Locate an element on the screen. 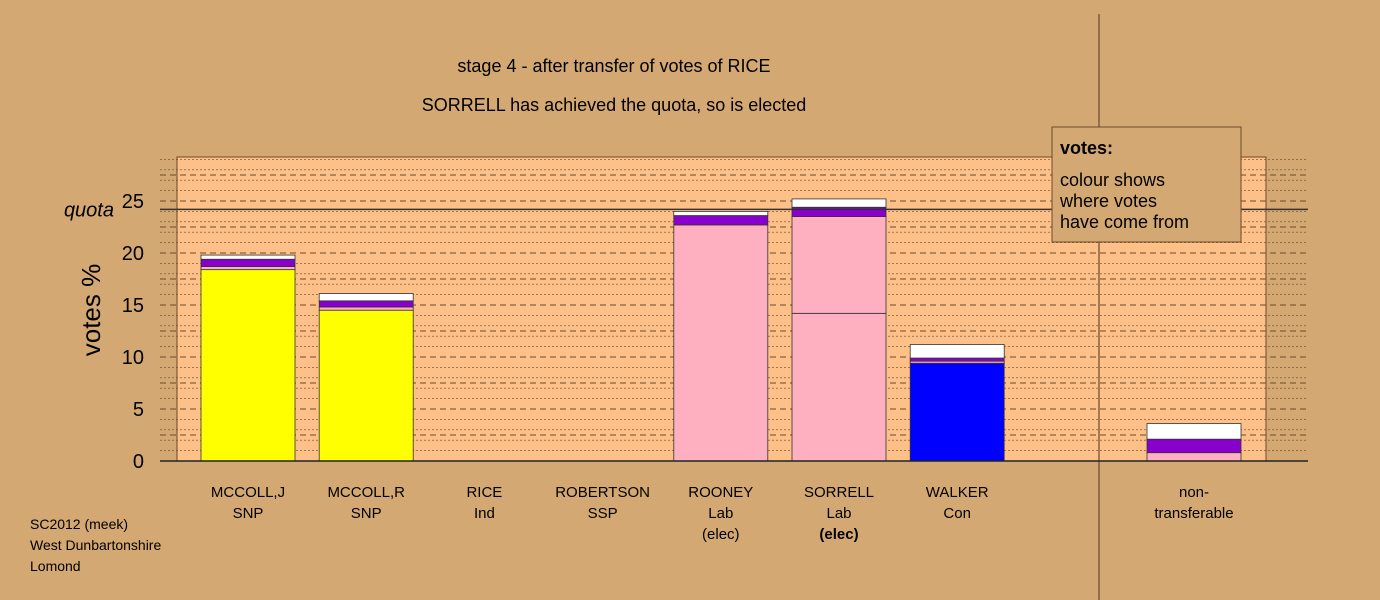 This screenshot has width=1380, height=600. legend-line-1: colour shows is located at coordinates (1112, 180).